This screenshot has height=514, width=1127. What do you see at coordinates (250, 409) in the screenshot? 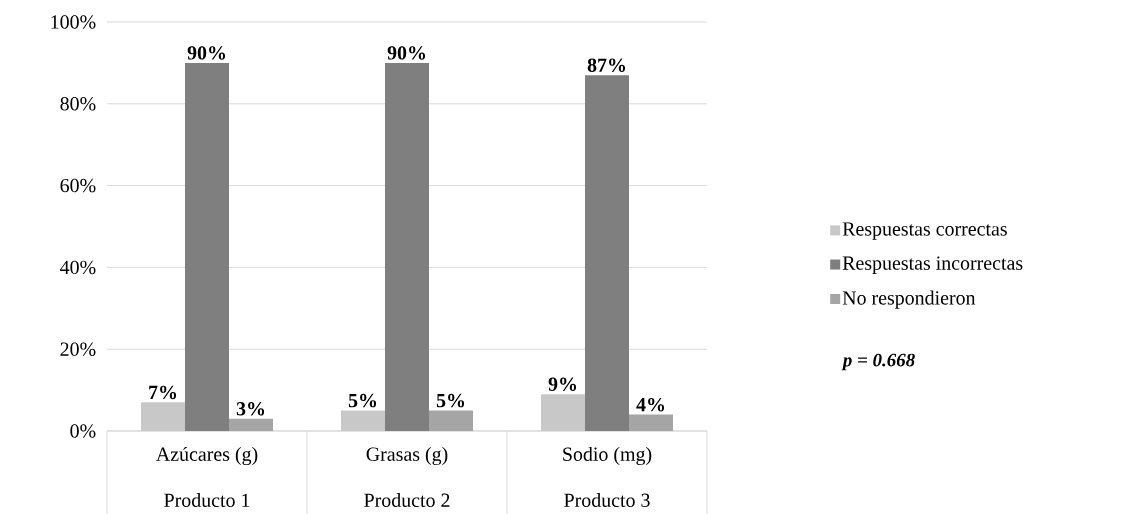
I see `data-label: 3%` at bounding box center [250, 409].